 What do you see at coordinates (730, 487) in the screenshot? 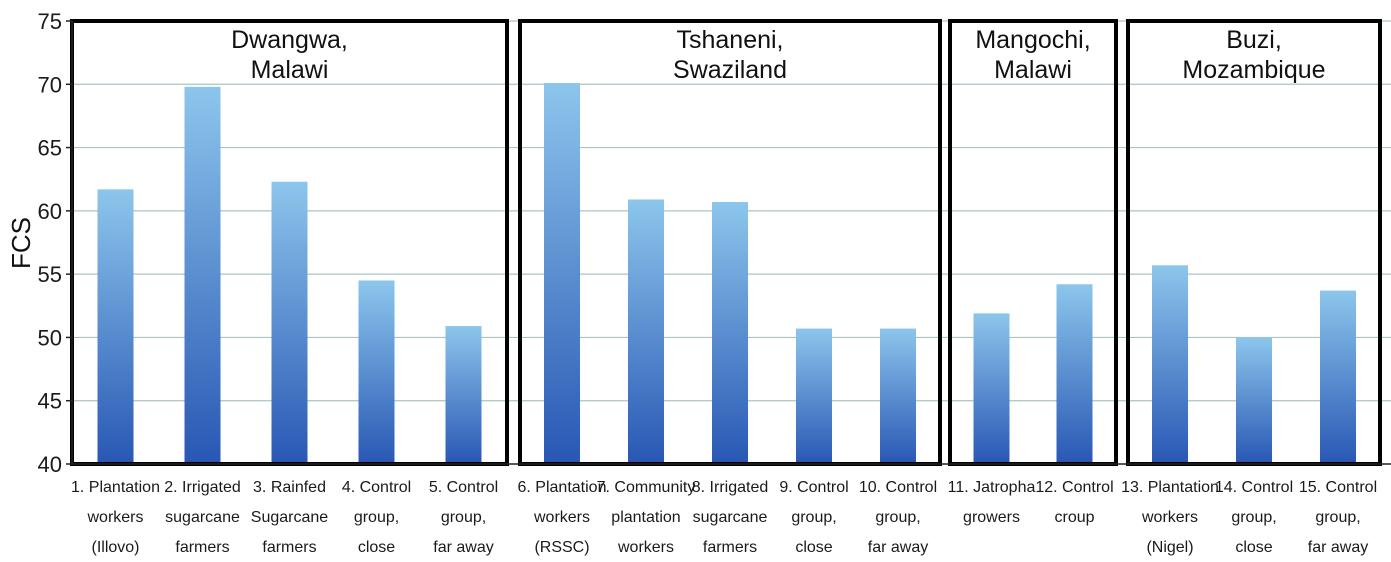
I see `category-label-line: 8. Irrigated` at bounding box center [730, 487].